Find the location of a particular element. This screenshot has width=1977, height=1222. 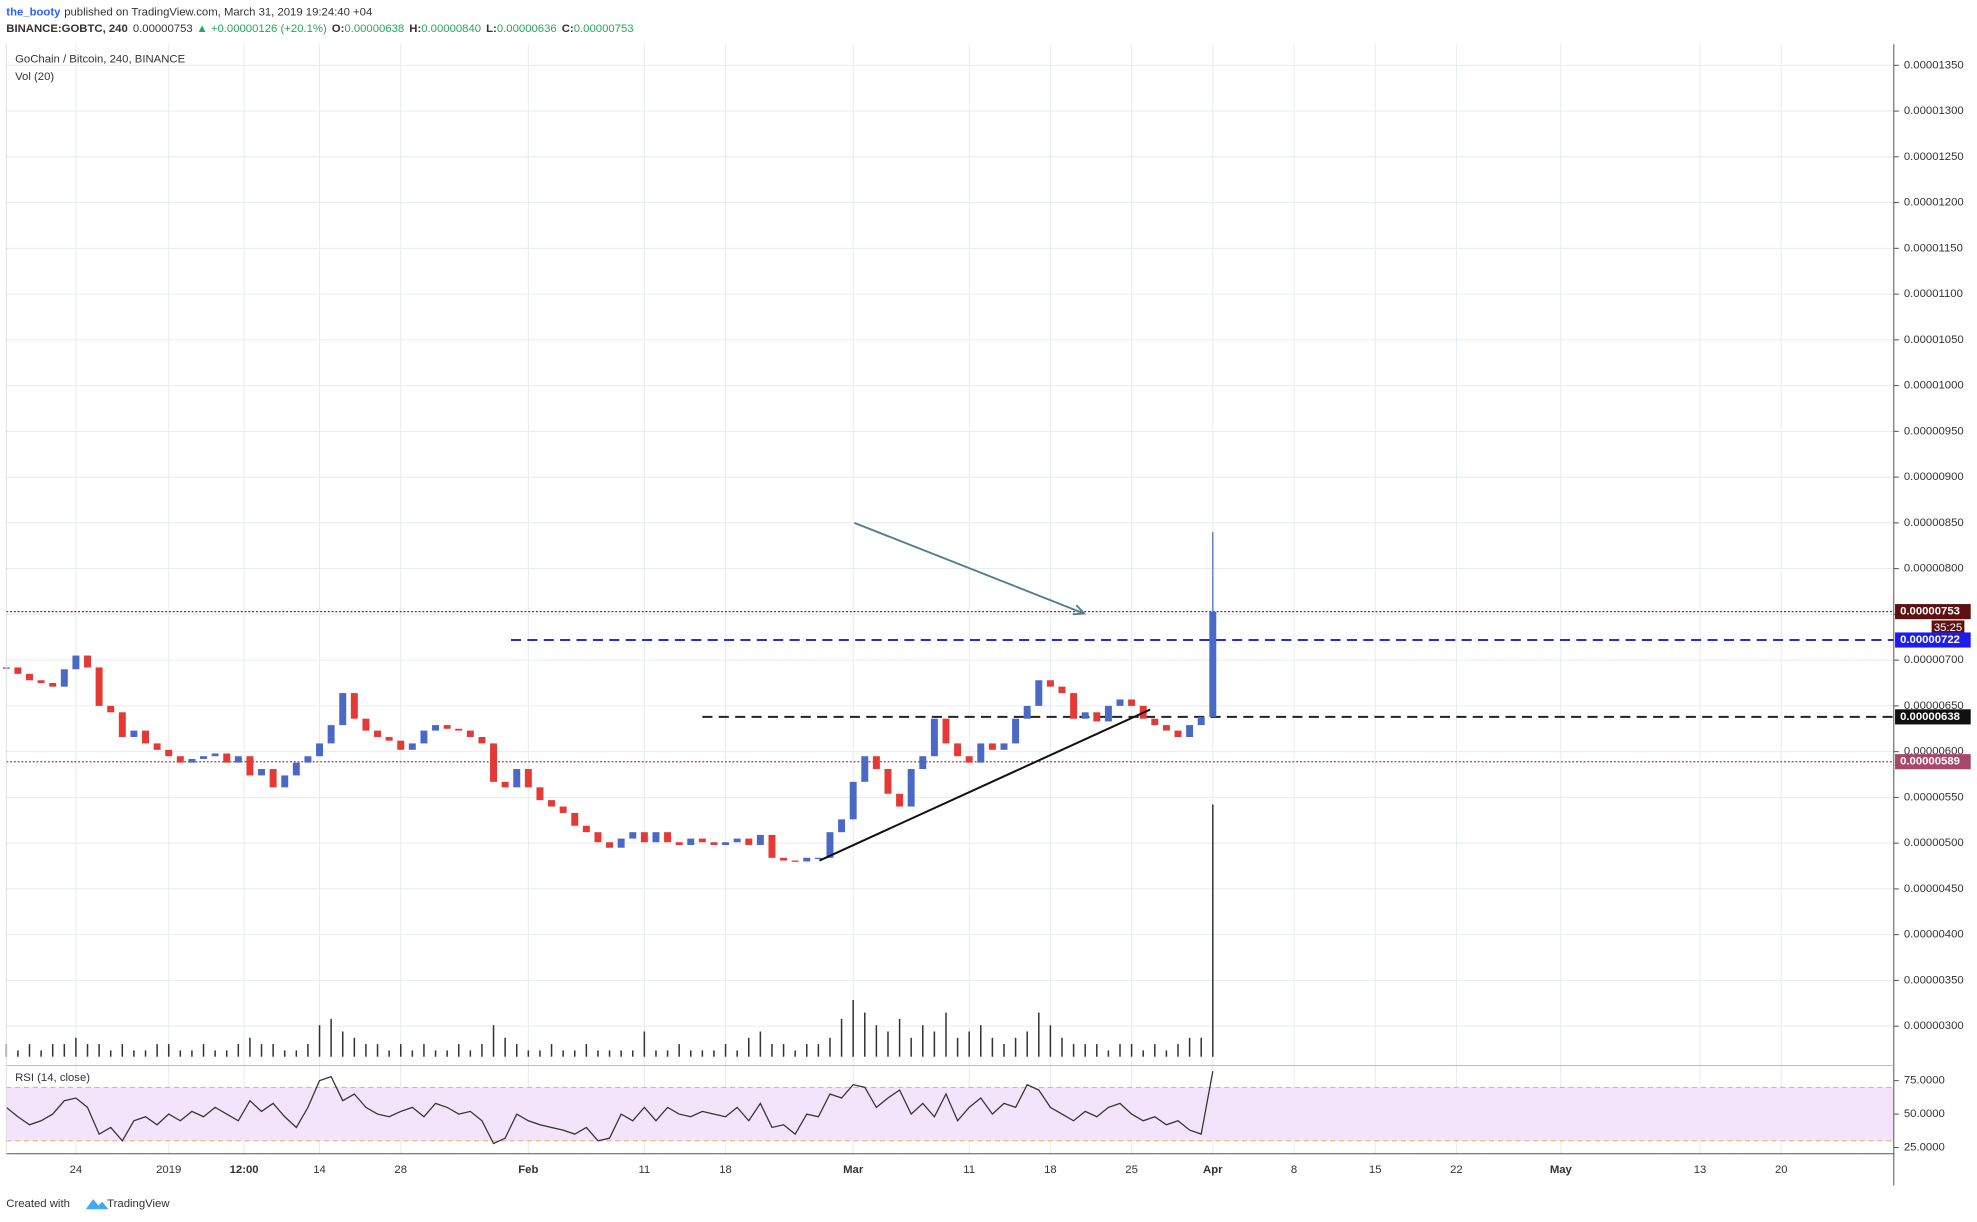

x-tick-label: Mar is located at coordinates (853, 1170).